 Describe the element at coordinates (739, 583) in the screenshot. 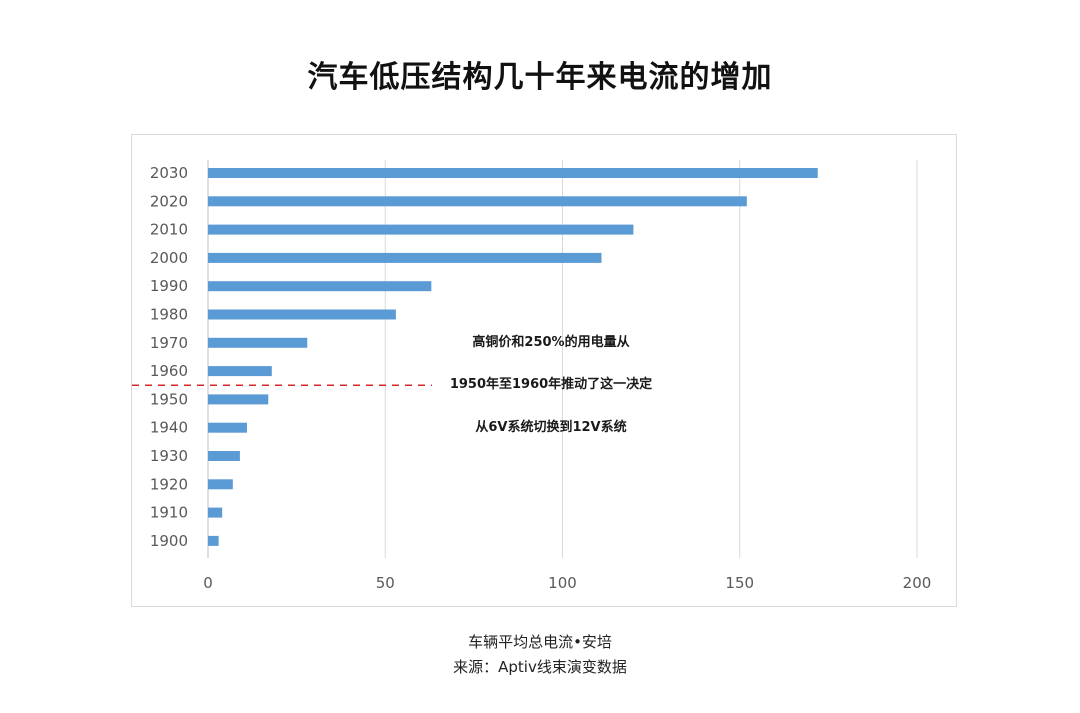

I see `x-tick-label-150: 150` at that location.